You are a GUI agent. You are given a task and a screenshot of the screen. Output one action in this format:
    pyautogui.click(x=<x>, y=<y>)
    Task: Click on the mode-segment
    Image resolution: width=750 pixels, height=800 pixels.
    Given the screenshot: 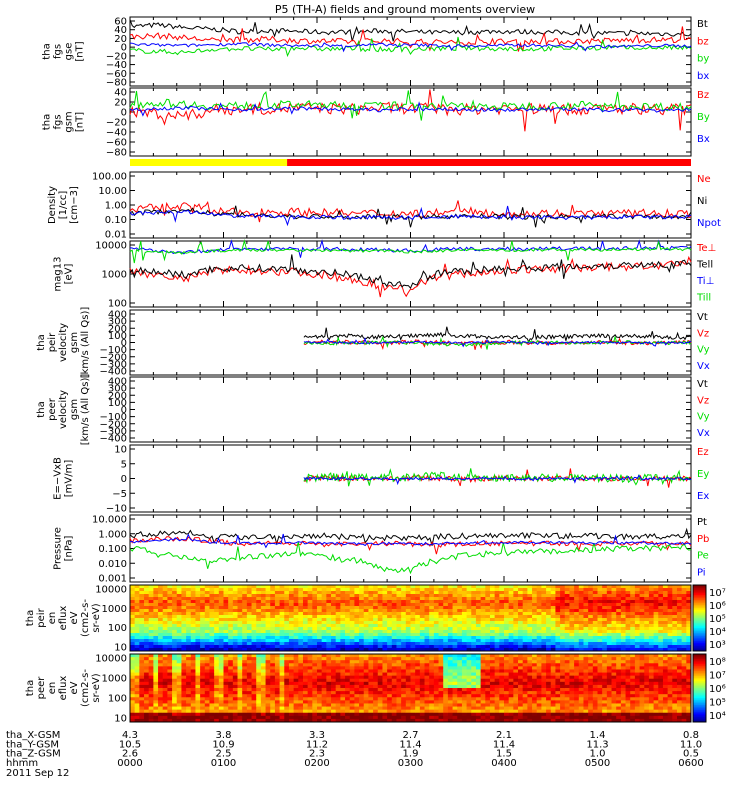 What is the action you would take?
    pyautogui.click(x=209, y=162)
    